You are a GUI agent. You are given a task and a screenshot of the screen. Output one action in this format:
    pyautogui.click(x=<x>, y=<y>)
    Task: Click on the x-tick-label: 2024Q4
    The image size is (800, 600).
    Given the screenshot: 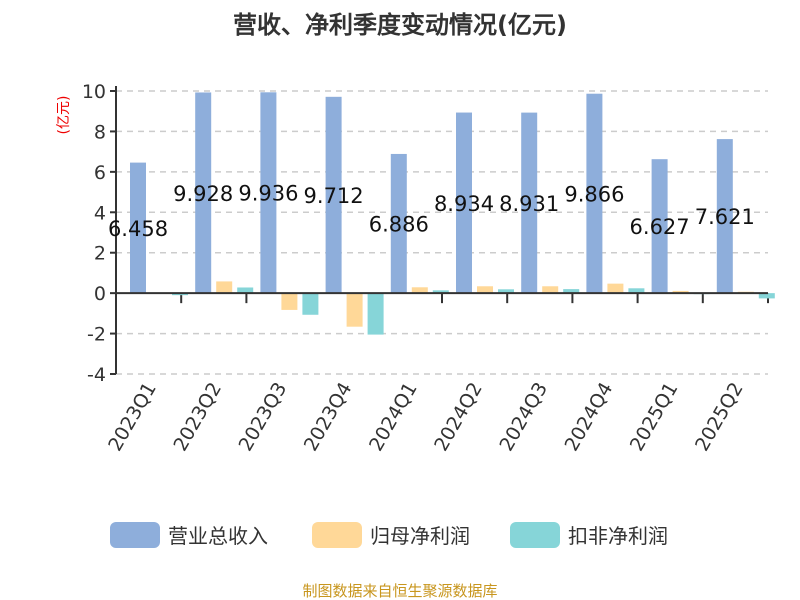 What is the action you would take?
    pyautogui.click(x=589, y=417)
    